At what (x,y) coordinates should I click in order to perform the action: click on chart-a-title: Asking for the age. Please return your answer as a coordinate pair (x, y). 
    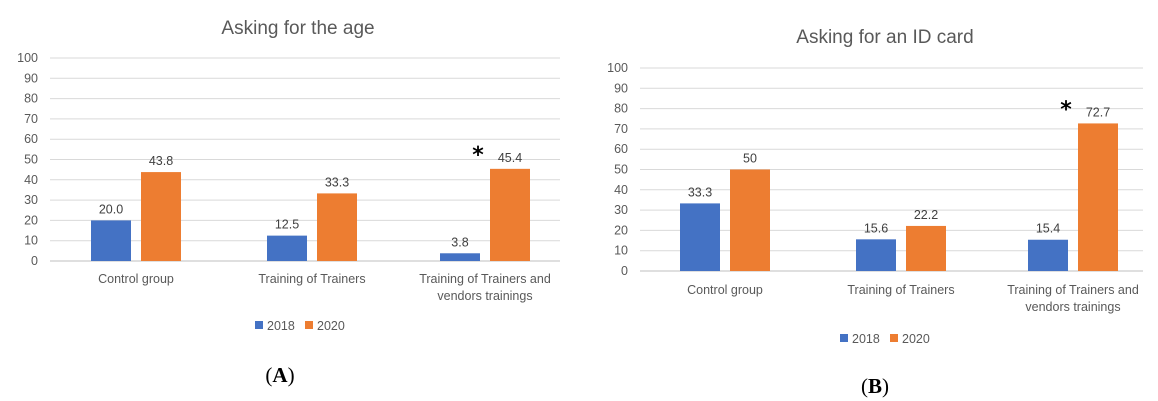
    Looking at the image, I should click on (297, 28).